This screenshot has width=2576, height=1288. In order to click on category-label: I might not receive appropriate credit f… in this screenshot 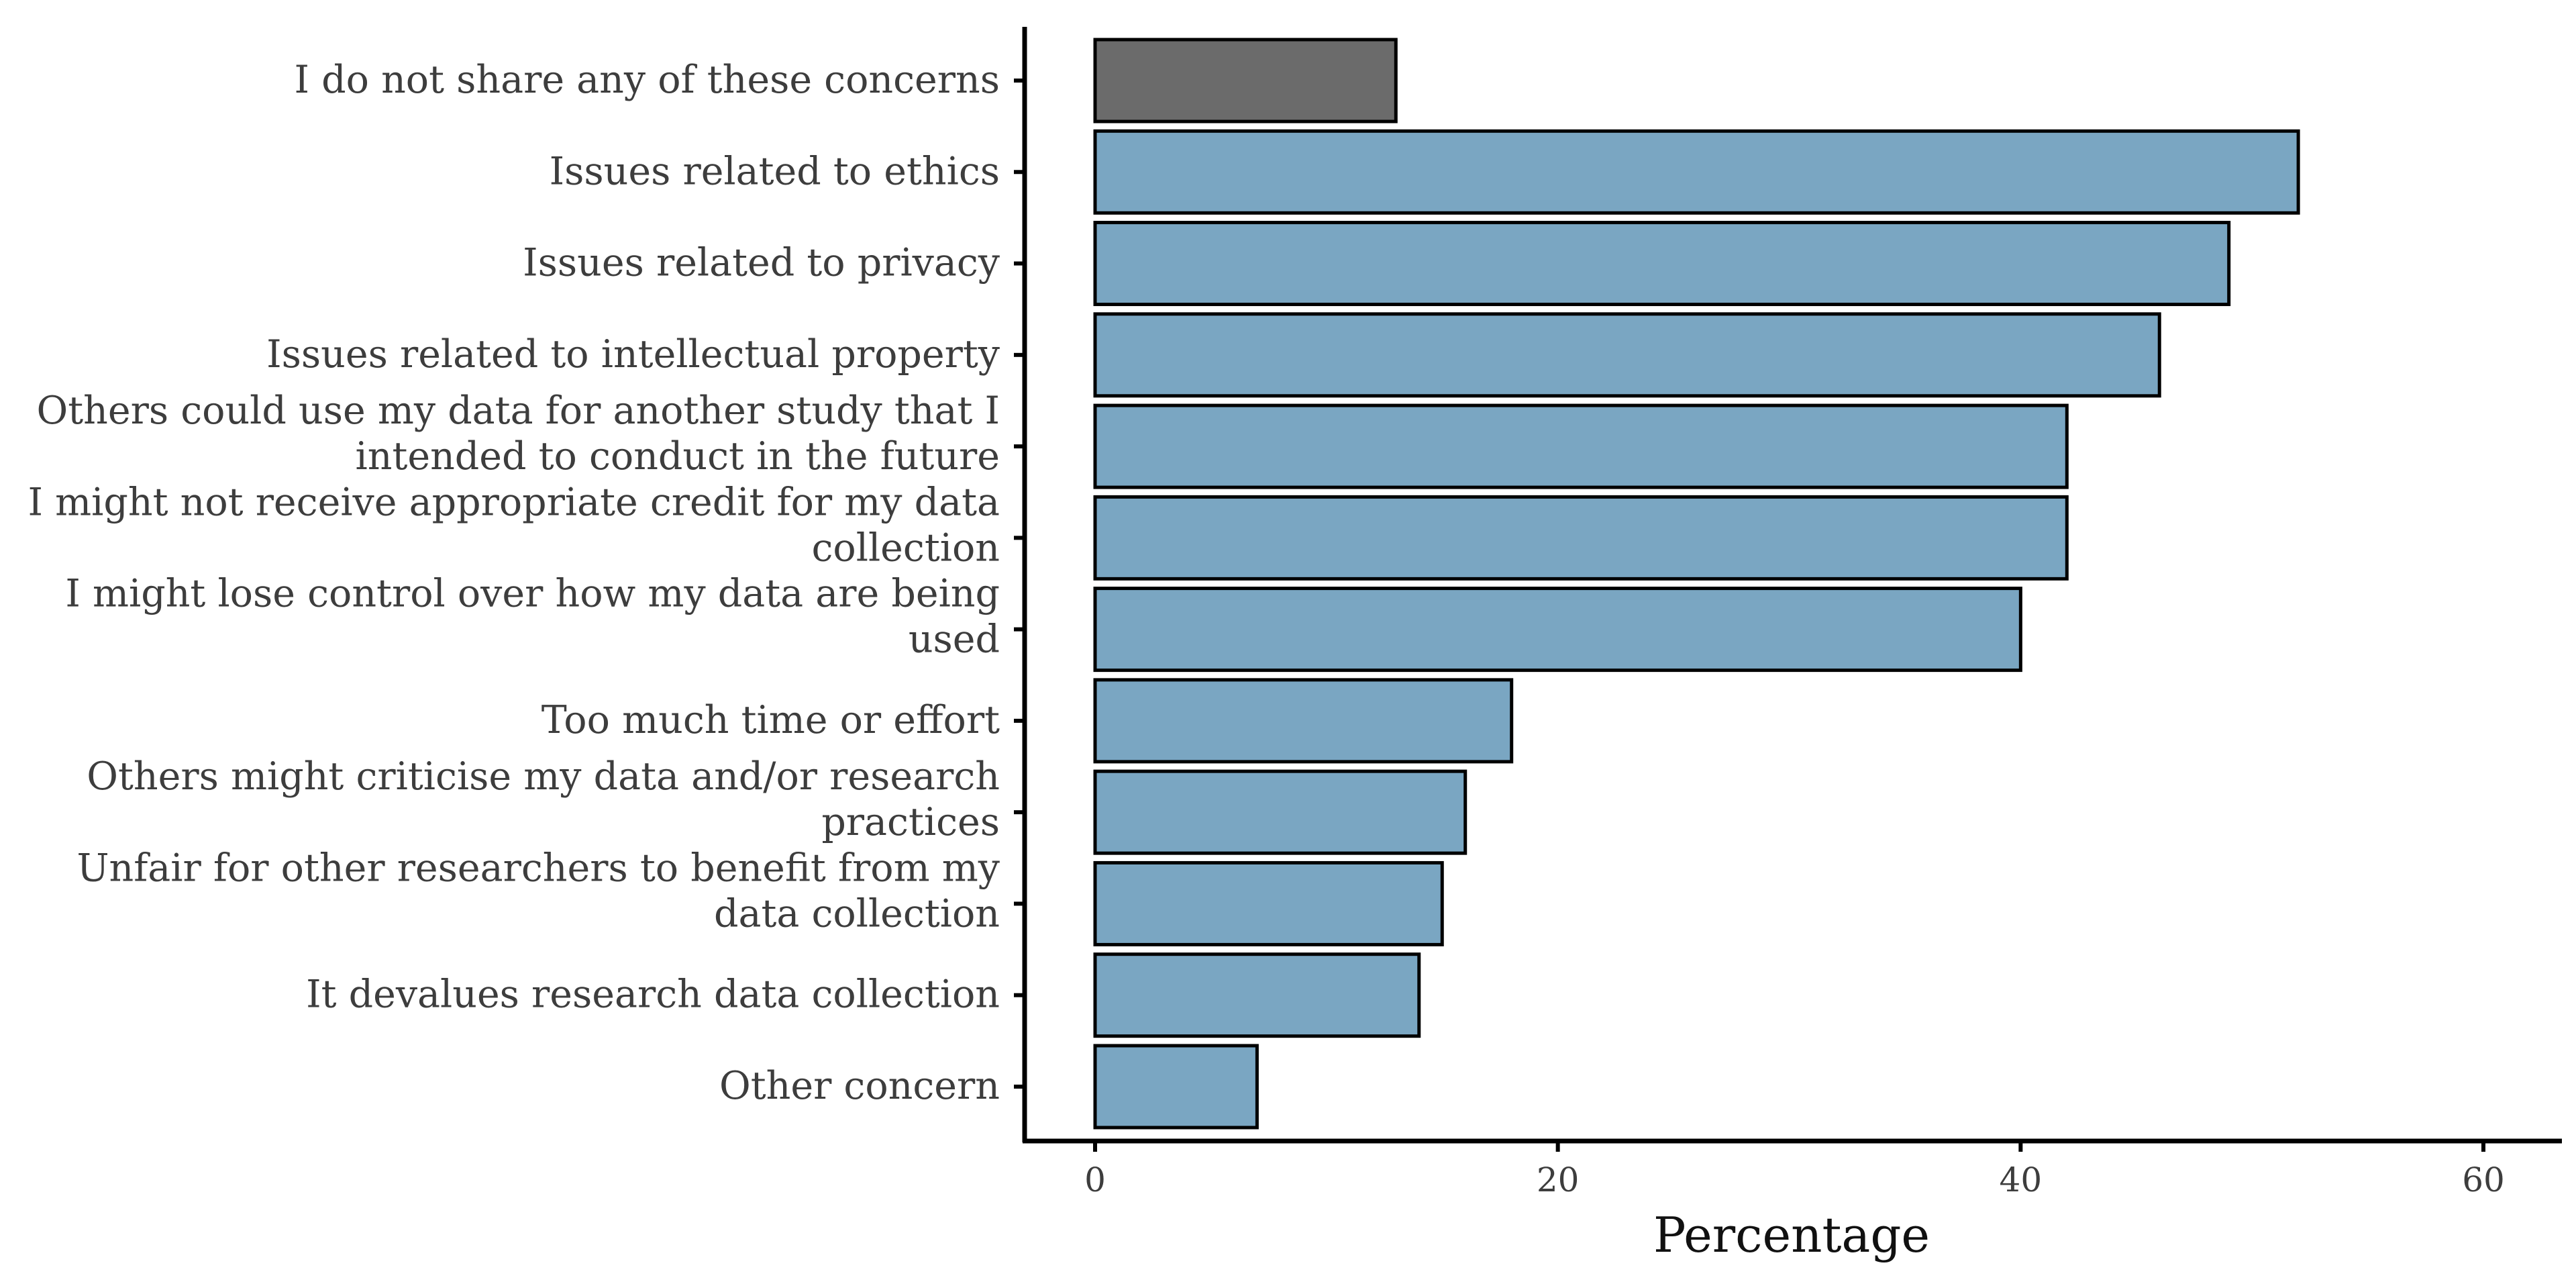, I will do `click(514, 525)`.